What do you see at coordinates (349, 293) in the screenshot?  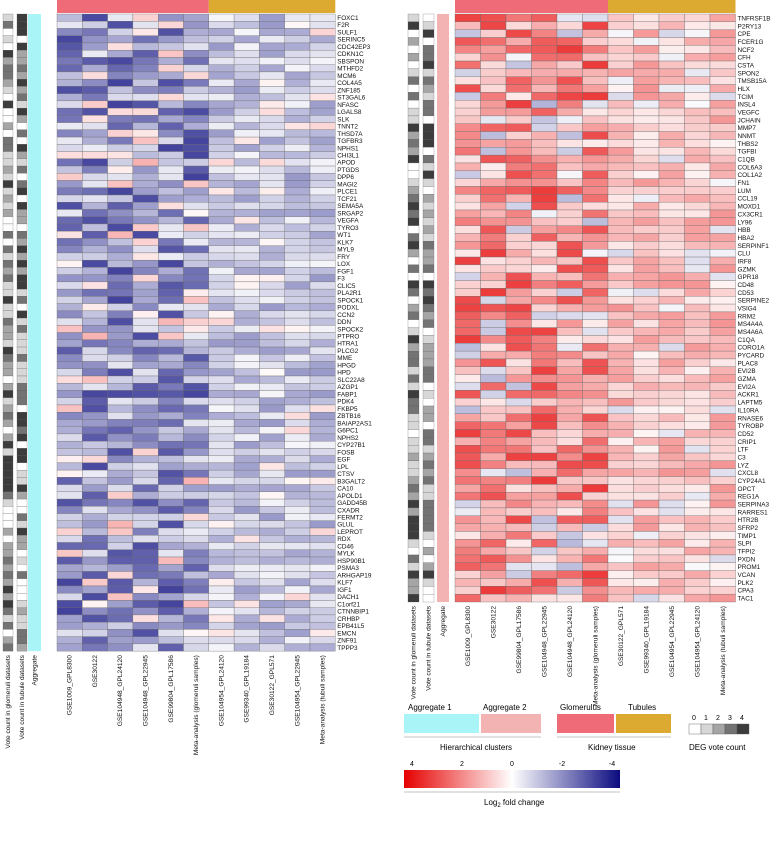 I see `gene-label: PLA2R1` at bounding box center [349, 293].